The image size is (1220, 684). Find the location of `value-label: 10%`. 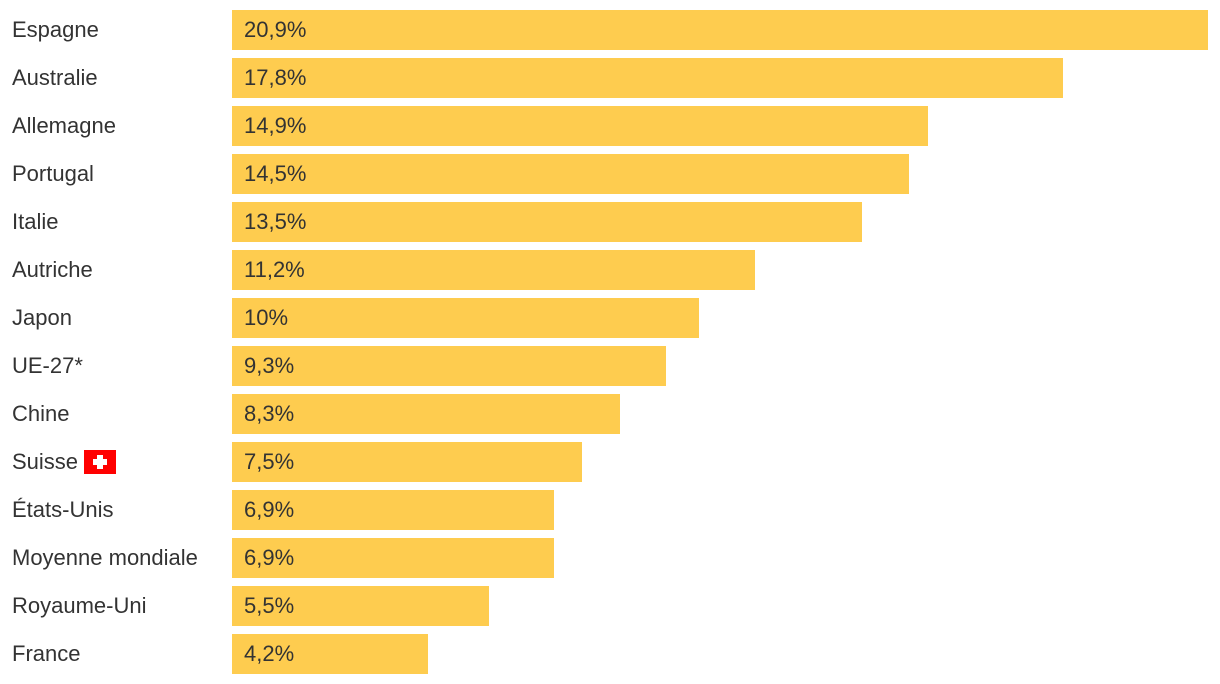

value-label: 10% is located at coordinates (266, 317).